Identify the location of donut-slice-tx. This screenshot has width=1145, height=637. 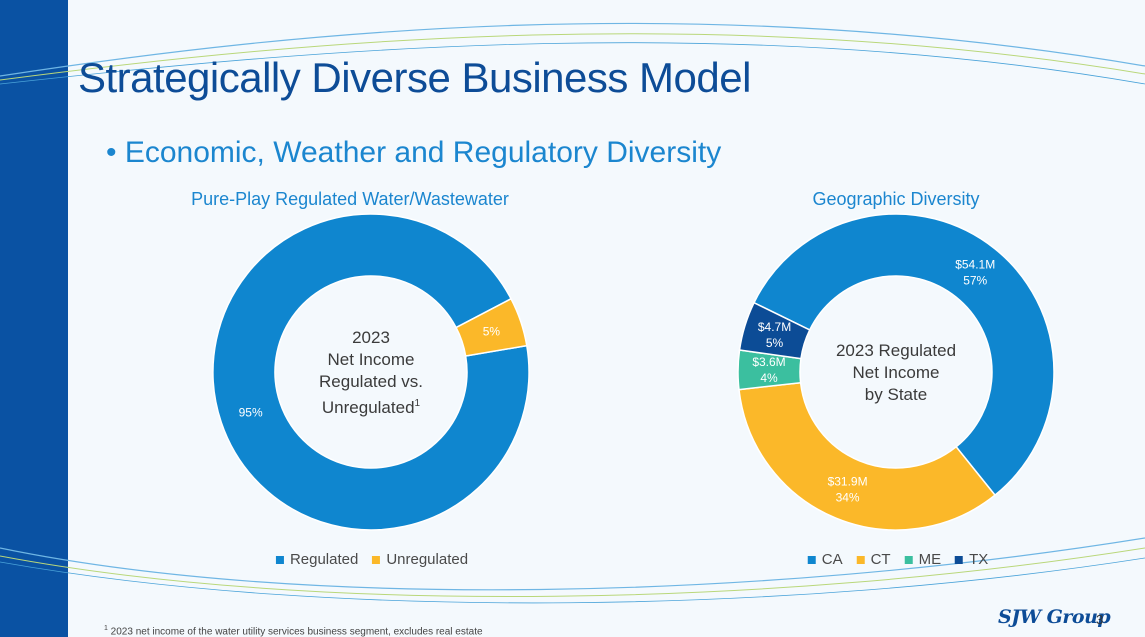
(774, 330).